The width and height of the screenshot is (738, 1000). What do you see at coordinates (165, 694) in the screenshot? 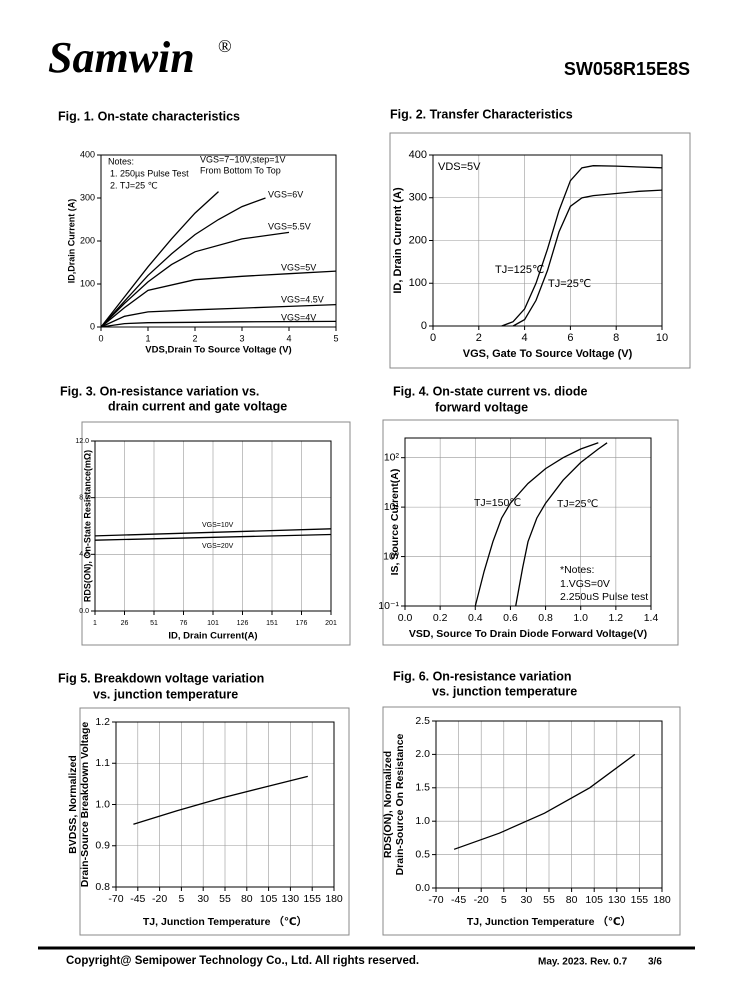
I see `chart-title: vs. junction temperature` at bounding box center [165, 694].